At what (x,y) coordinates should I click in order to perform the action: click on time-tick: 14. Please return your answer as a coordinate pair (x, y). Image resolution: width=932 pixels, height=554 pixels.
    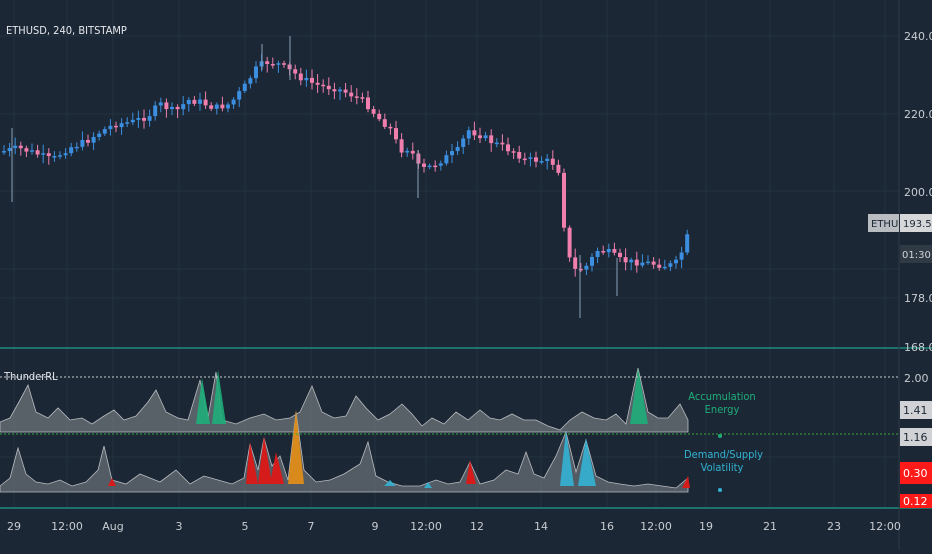
    Looking at the image, I should click on (541, 526).